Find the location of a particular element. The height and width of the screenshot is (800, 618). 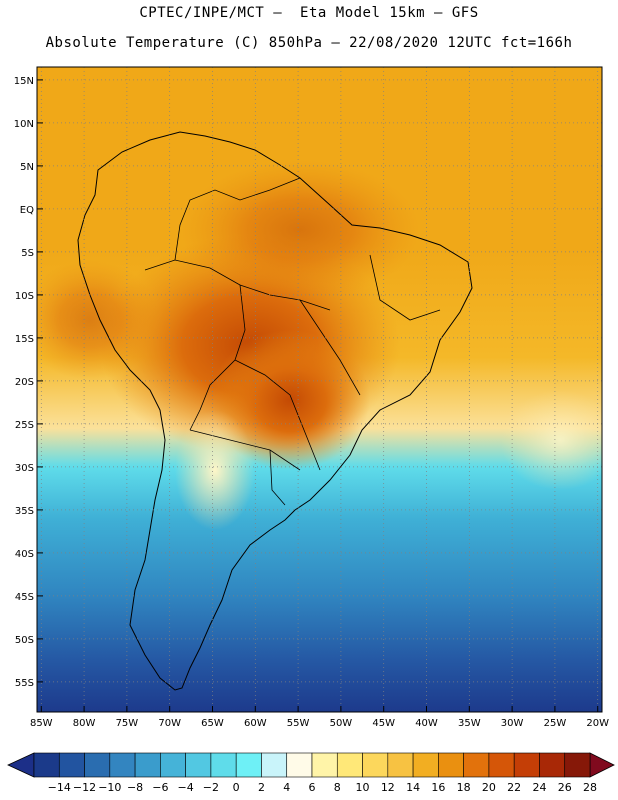

lon-tick-label: 30W is located at coordinates (512, 723).